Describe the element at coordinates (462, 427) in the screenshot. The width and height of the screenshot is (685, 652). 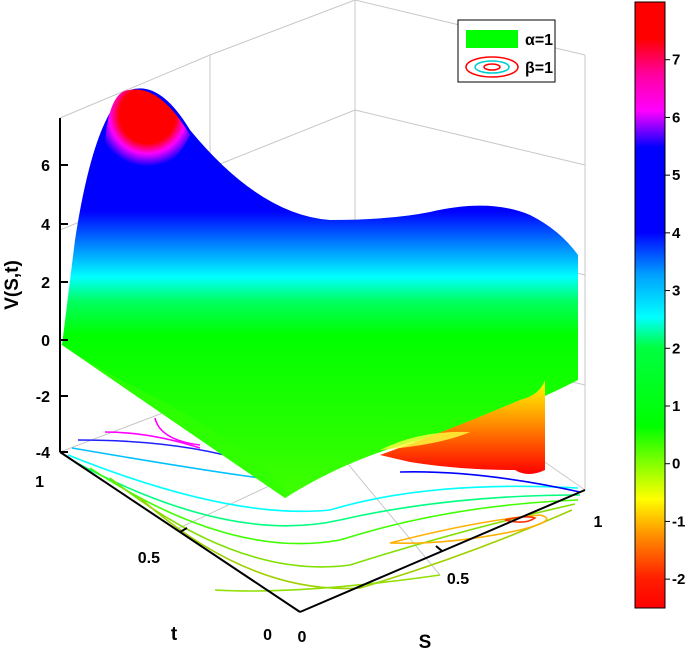
I see `surface-dip` at that location.